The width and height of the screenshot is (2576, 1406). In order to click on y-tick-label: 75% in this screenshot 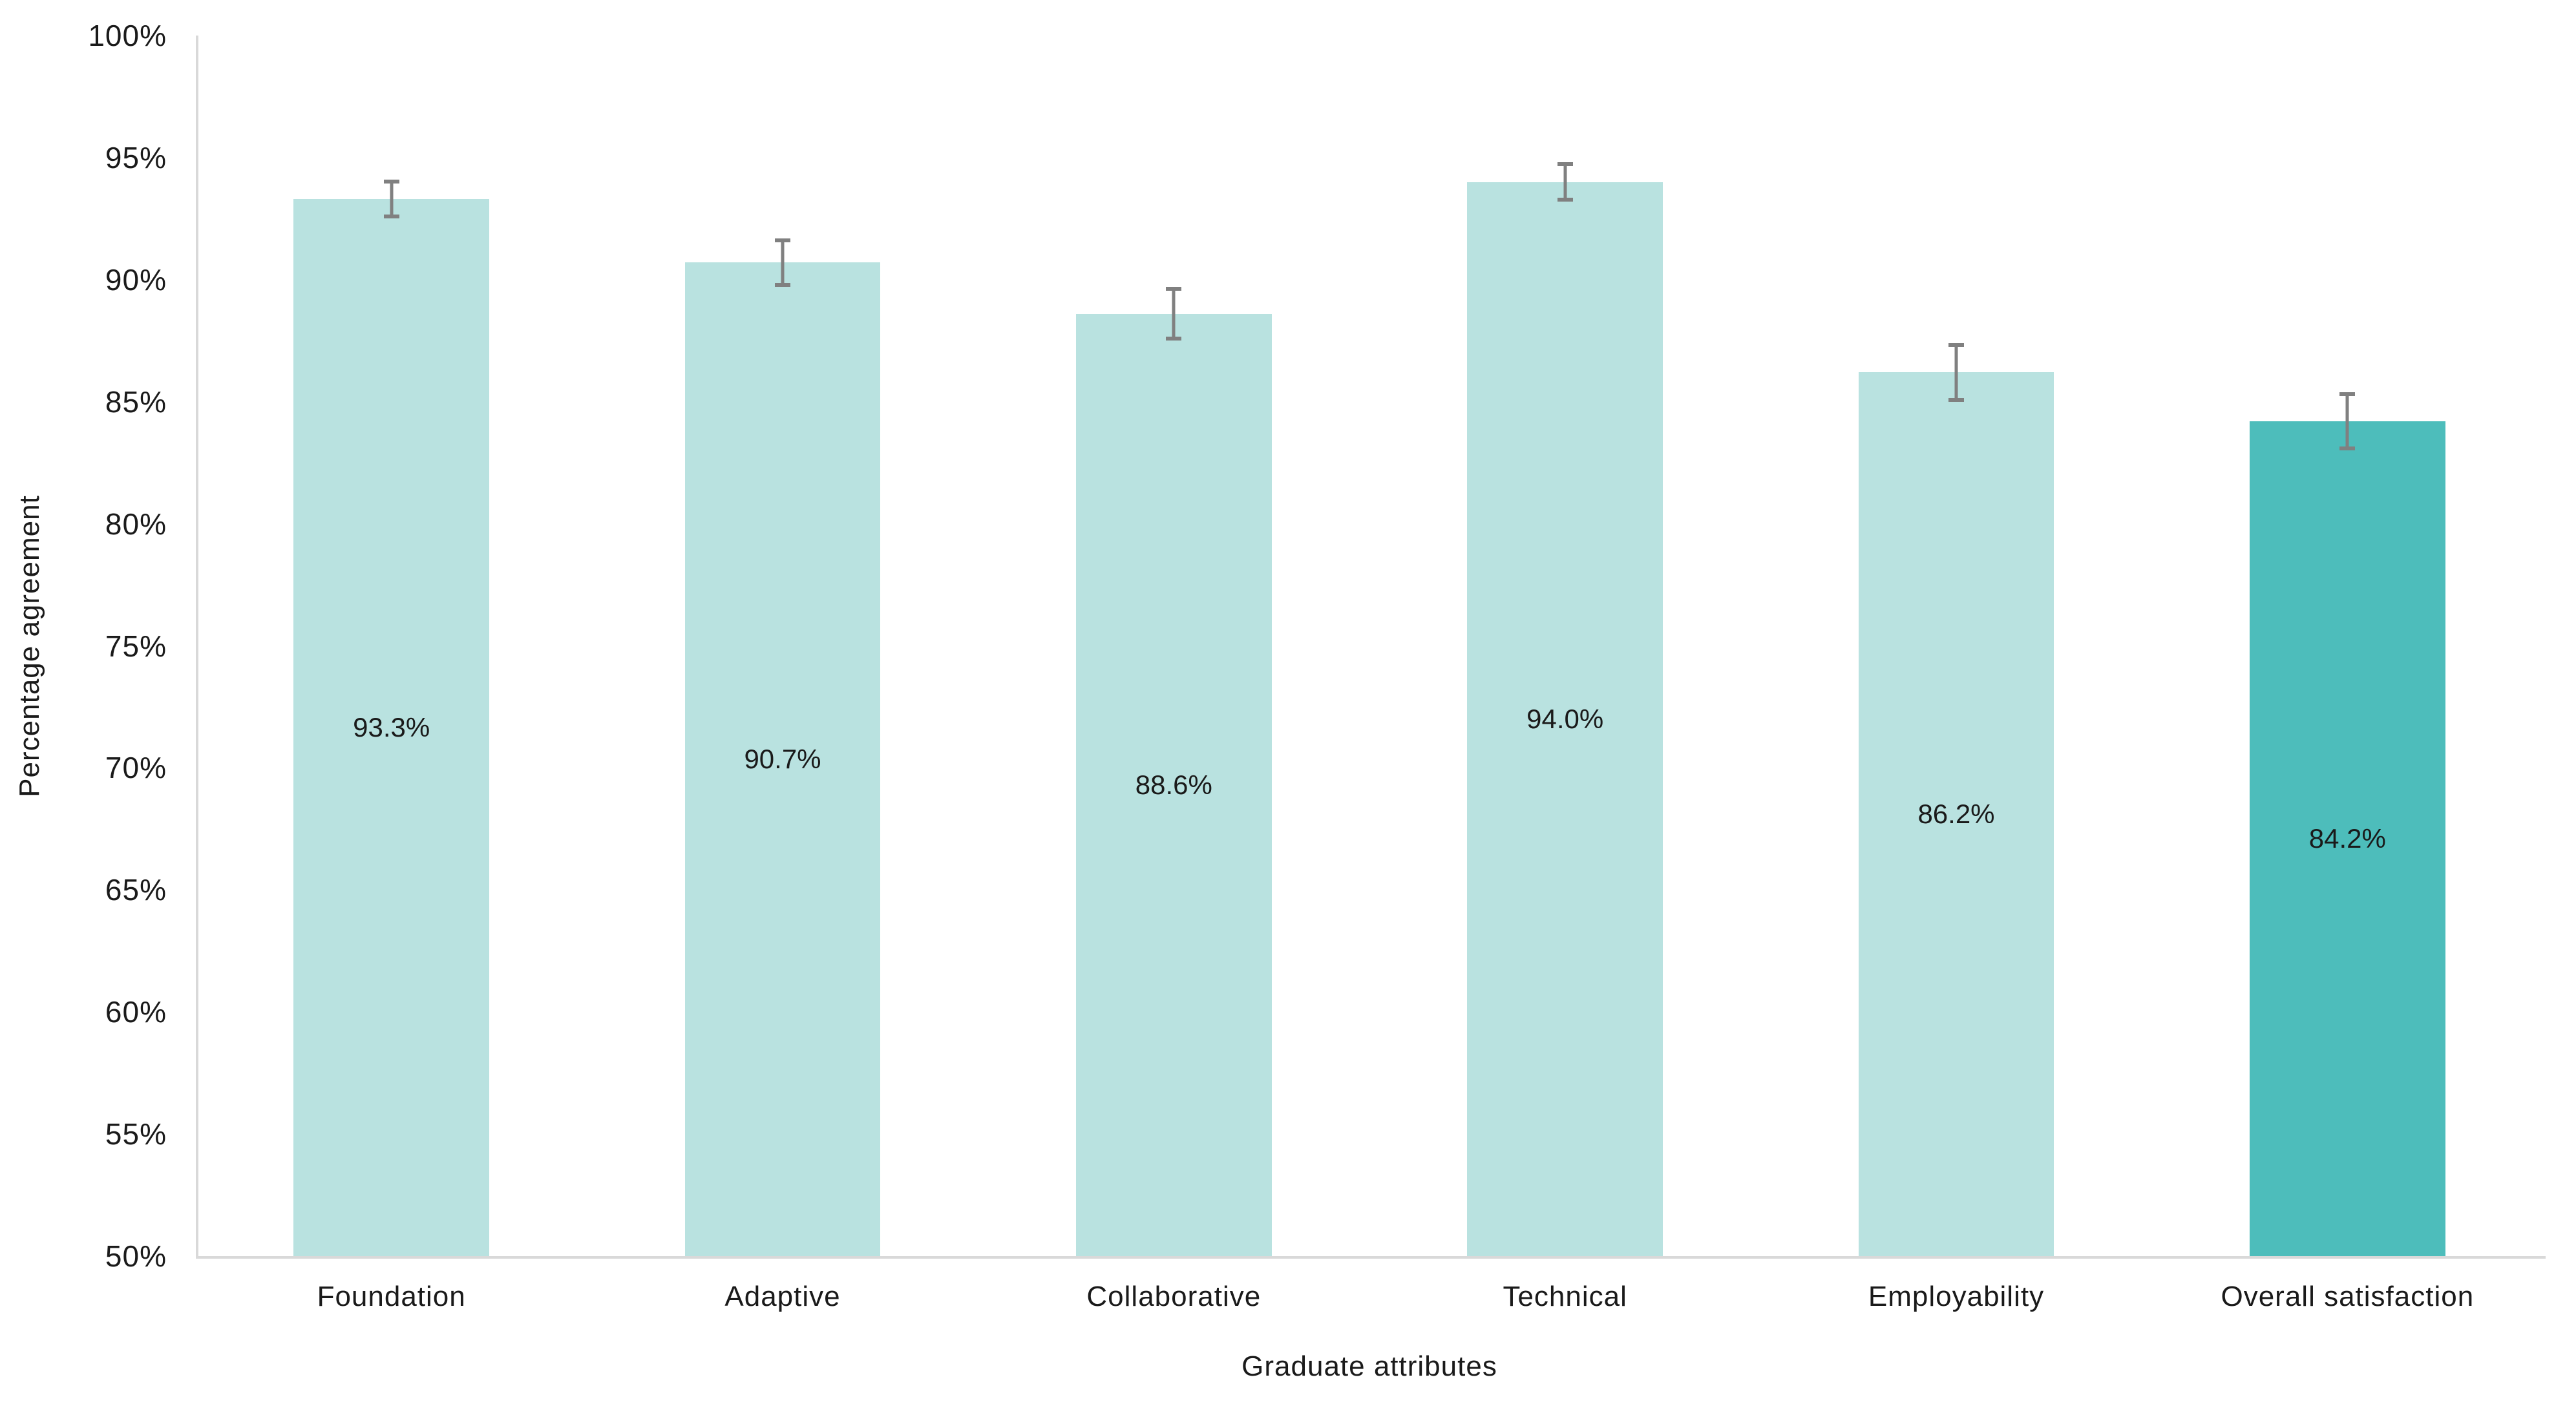, I will do `click(136, 646)`.